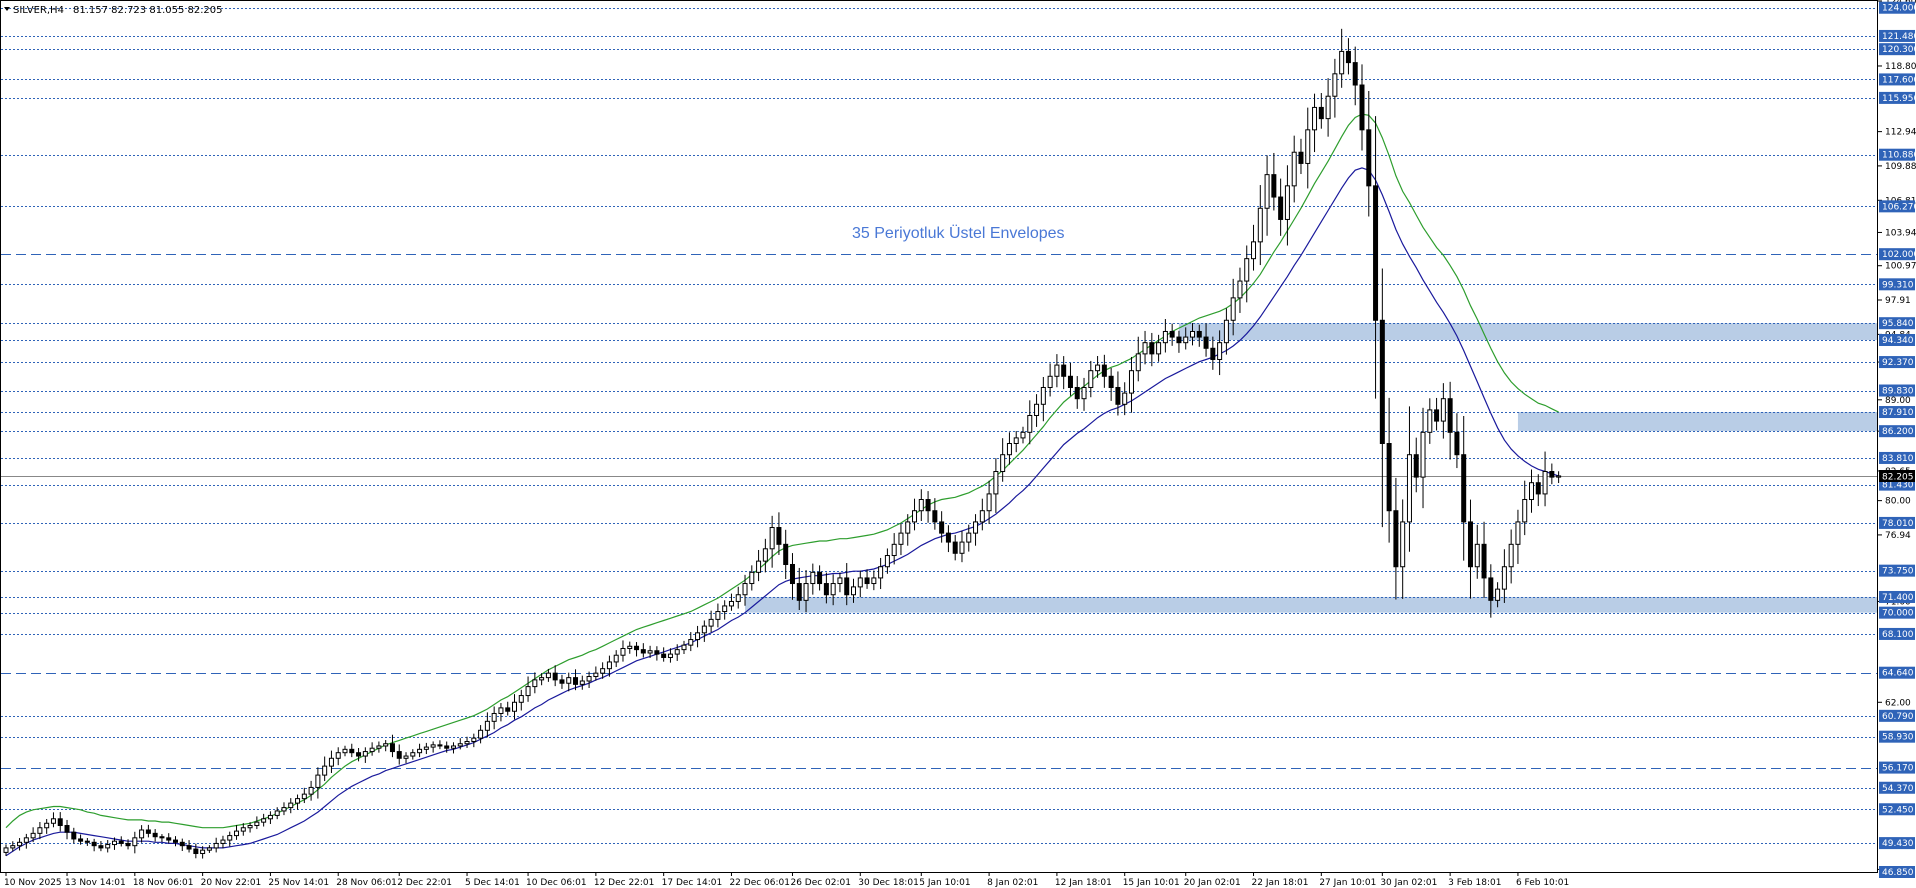 The height and width of the screenshot is (888, 1916). What do you see at coordinates (624, 883) in the screenshot?
I see `x-tick-label: 12 Dec 22:01` at bounding box center [624, 883].